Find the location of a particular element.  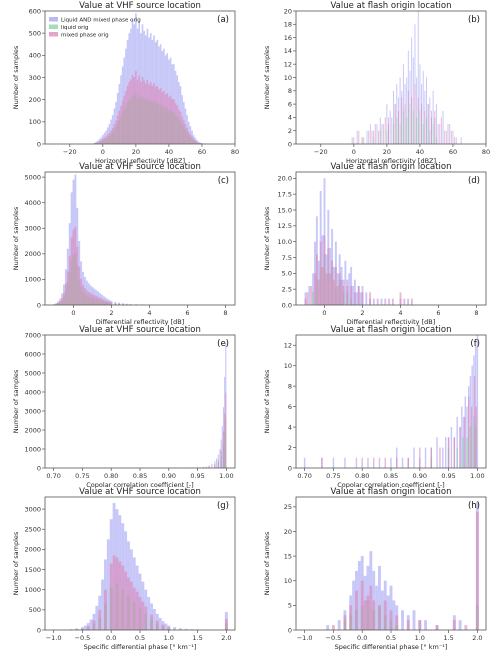

x-tick-label: 0.80 is located at coordinates (111, 476).